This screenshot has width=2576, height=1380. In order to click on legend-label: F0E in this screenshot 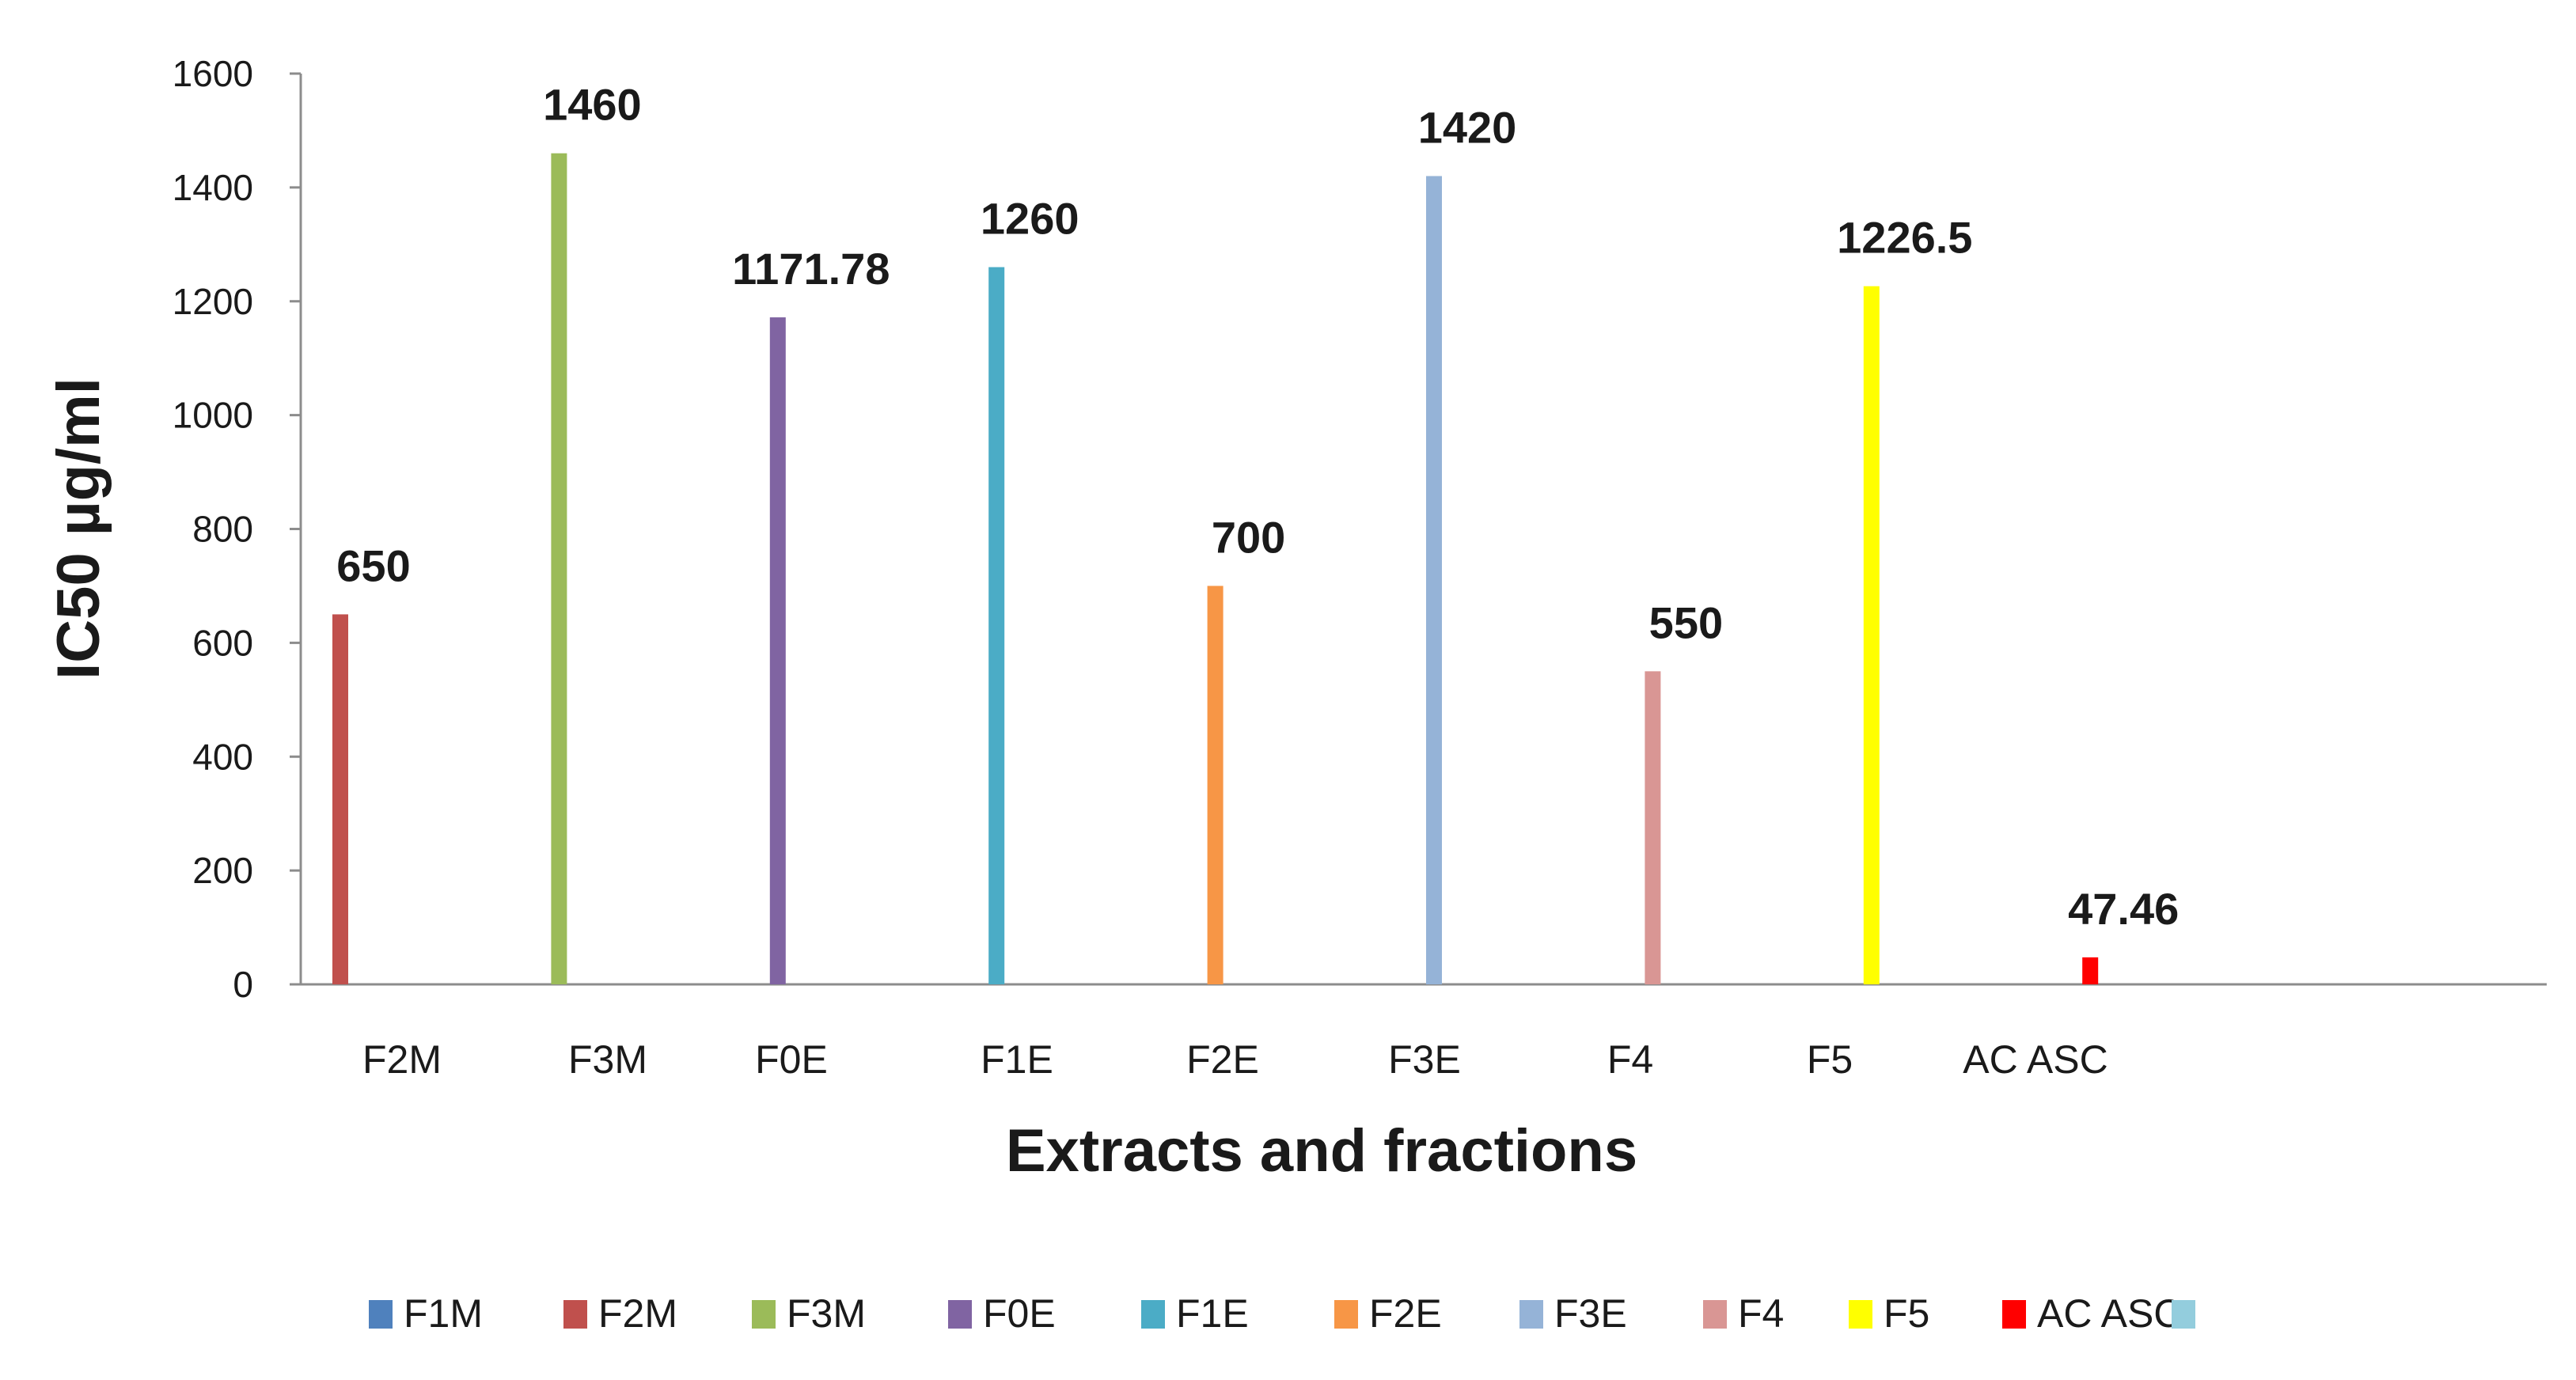, I will do `click(1019, 1313)`.